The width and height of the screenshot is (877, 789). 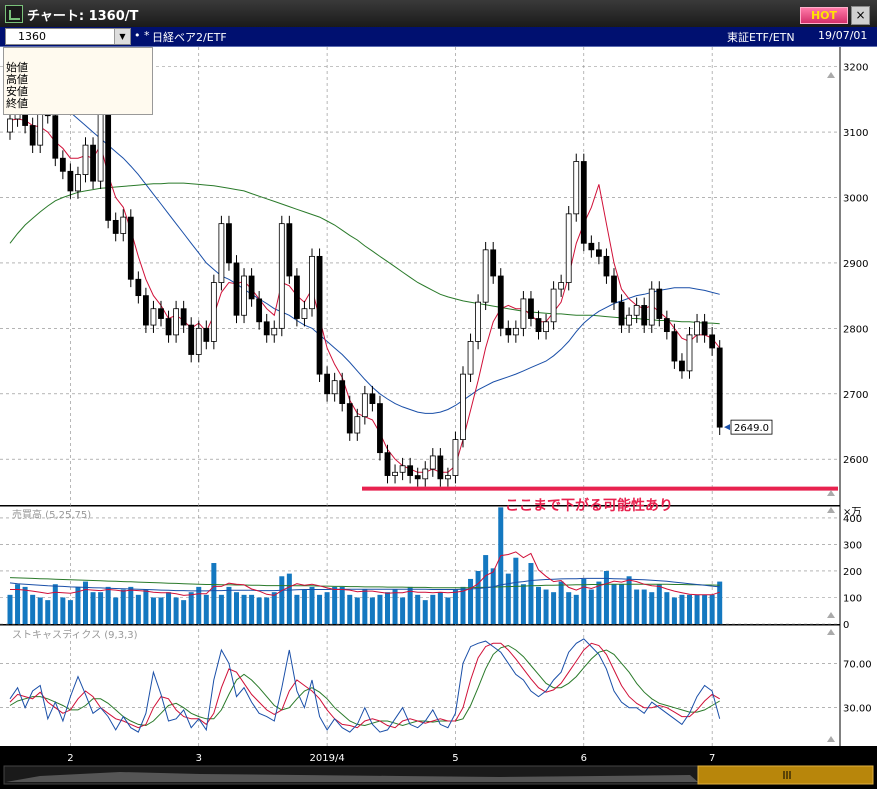 I want to click on symbol-select: 1360 ▼, so click(x=68, y=36).